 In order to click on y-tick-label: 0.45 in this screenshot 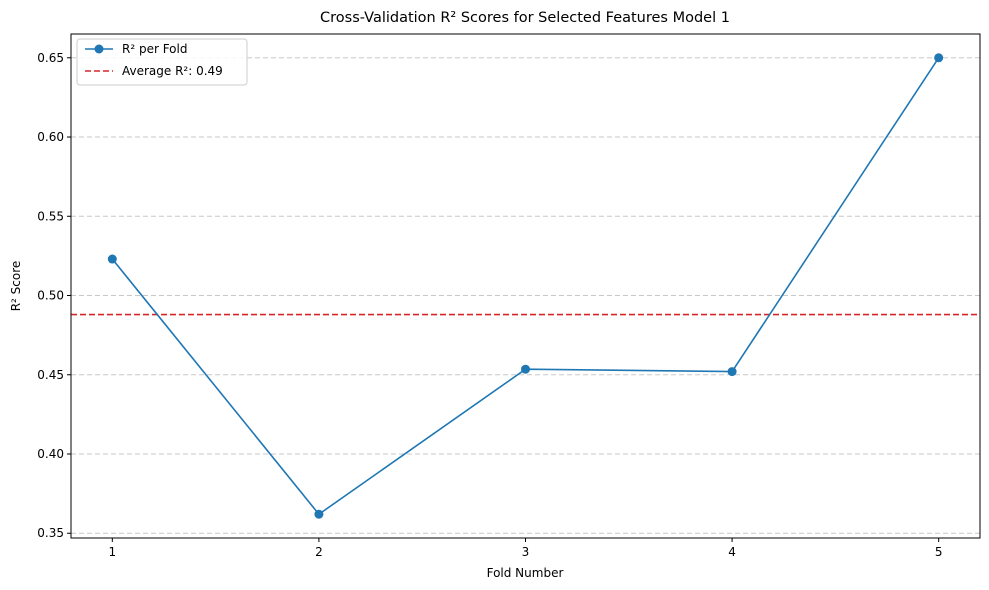, I will do `click(50, 375)`.